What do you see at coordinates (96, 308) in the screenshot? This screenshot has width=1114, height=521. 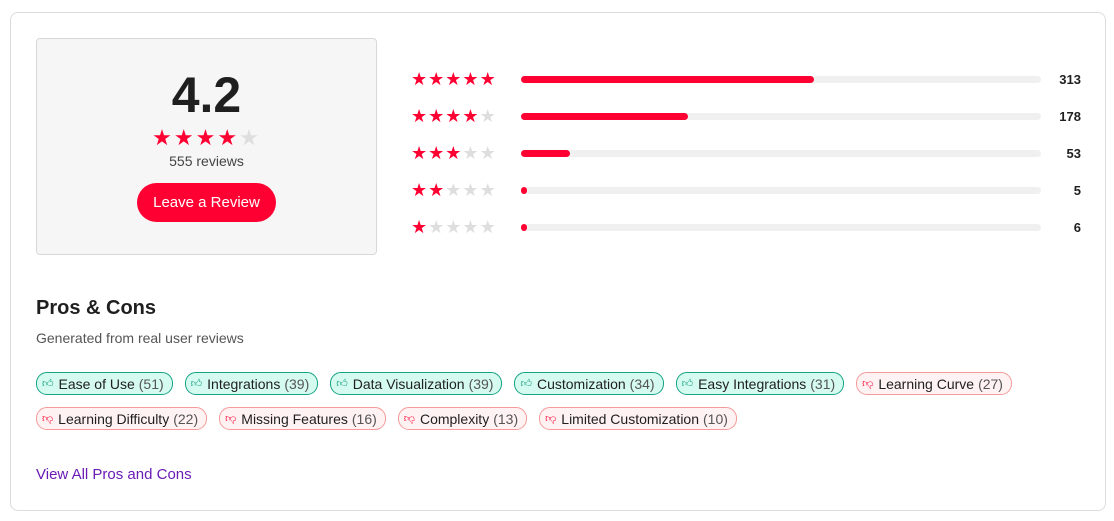 I see `pros-cons-title: Pros & Cons` at bounding box center [96, 308].